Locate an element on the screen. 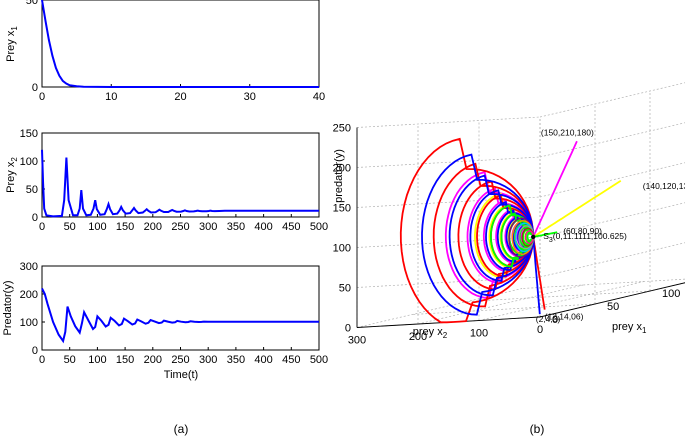 This screenshot has height=440, width=685. z-axis-label: predator(y) is located at coordinates (339, 176).